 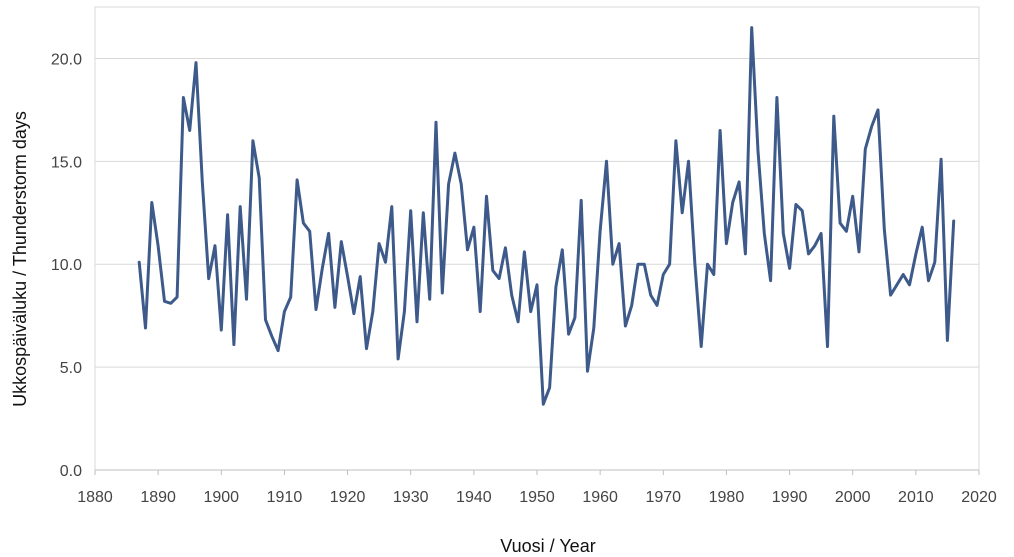 What do you see at coordinates (20, 259) in the screenshot?
I see `y-axis-title: Ukkospäiväluku / Thunderstorm days` at bounding box center [20, 259].